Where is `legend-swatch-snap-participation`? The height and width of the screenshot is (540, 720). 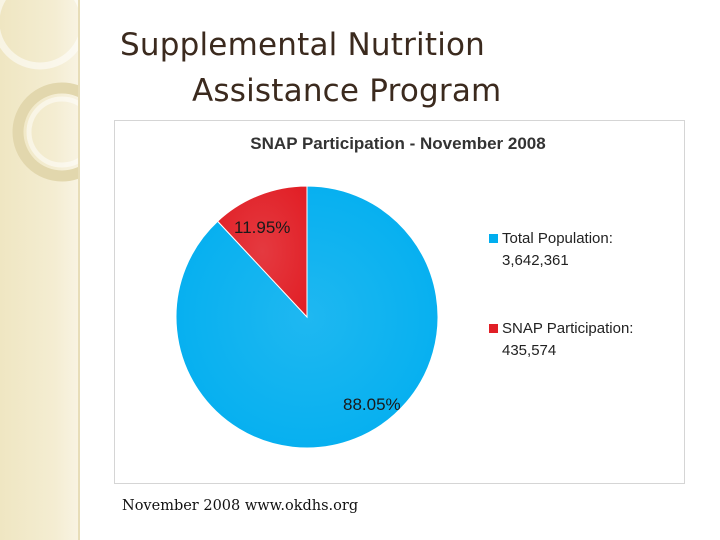 legend-swatch-snap-participation is located at coordinates (493, 328).